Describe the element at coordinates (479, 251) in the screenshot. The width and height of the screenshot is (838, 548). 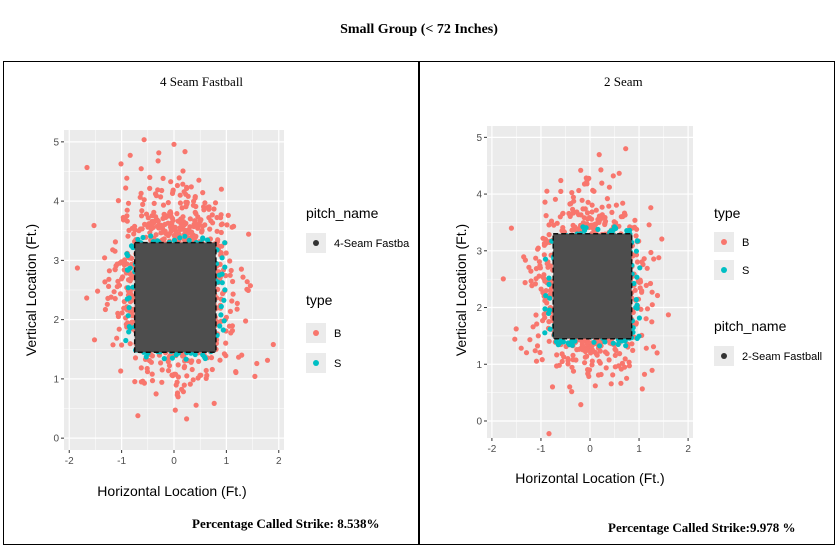
I see `y-tick-label: 3` at that location.